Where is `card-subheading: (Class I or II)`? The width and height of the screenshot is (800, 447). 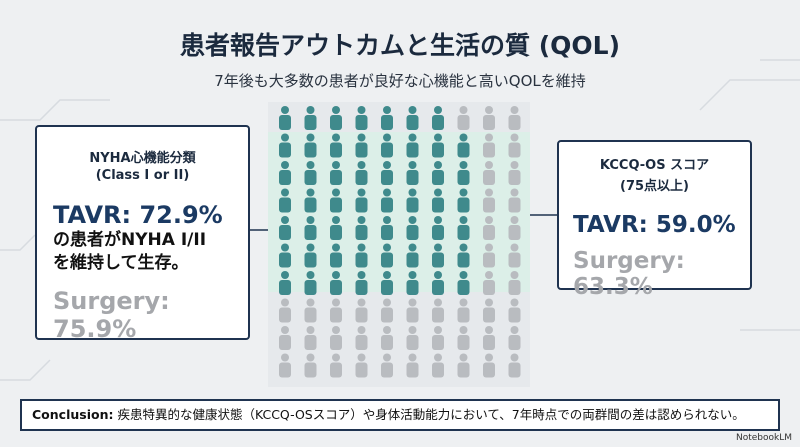 card-subheading: (Class I or II) is located at coordinates (142, 175).